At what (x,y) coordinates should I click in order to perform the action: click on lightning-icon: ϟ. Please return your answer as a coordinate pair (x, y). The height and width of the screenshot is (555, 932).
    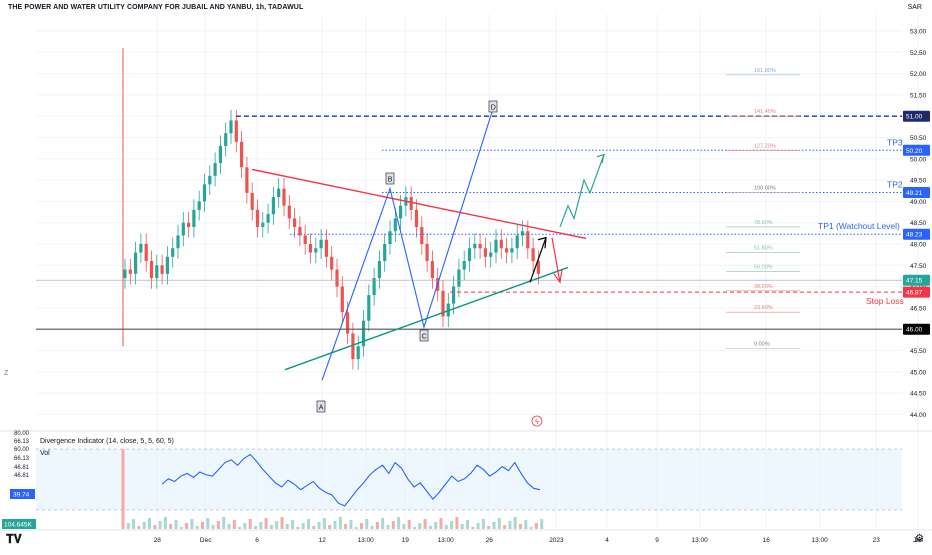
    Looking at the image, I should click on (537, 422).